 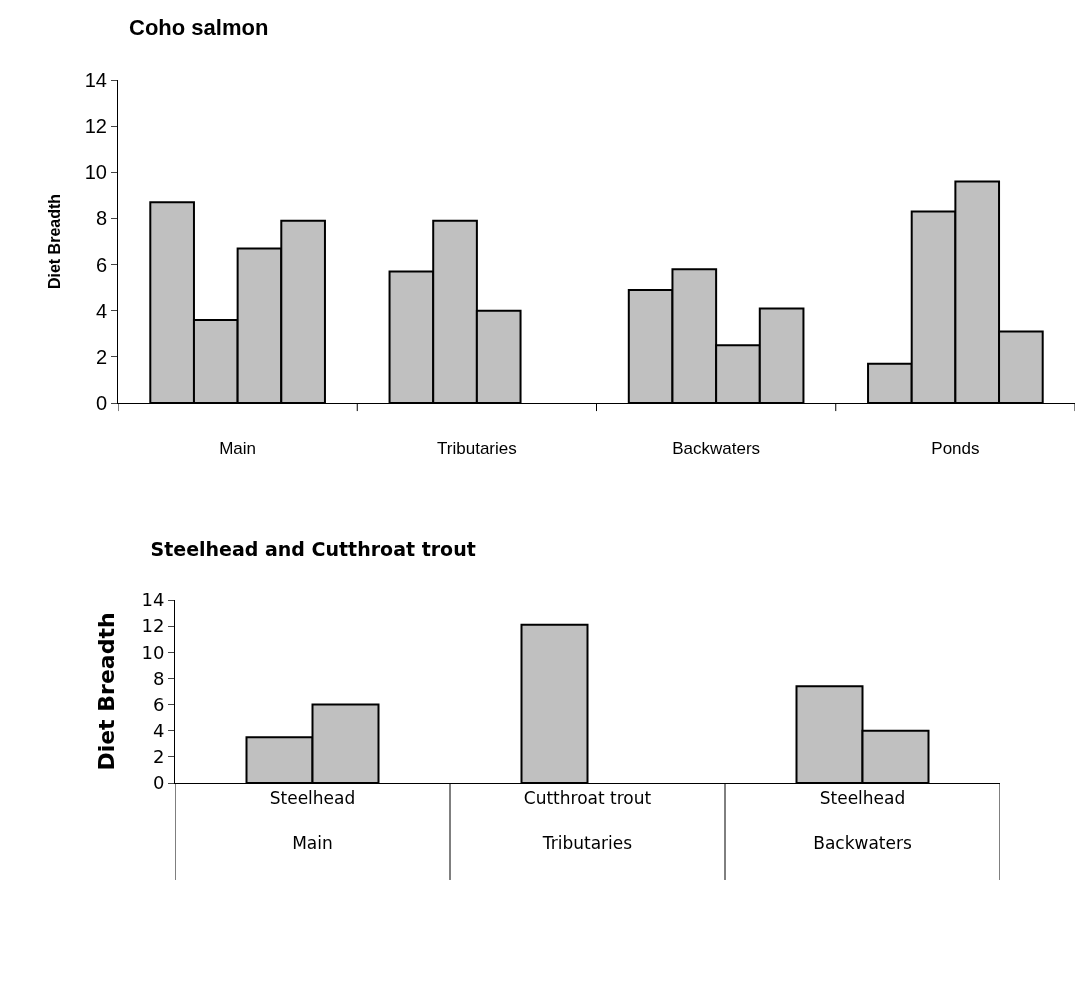 I want to click on x-tick-label: Tributaries, so click(x=477, y=449).